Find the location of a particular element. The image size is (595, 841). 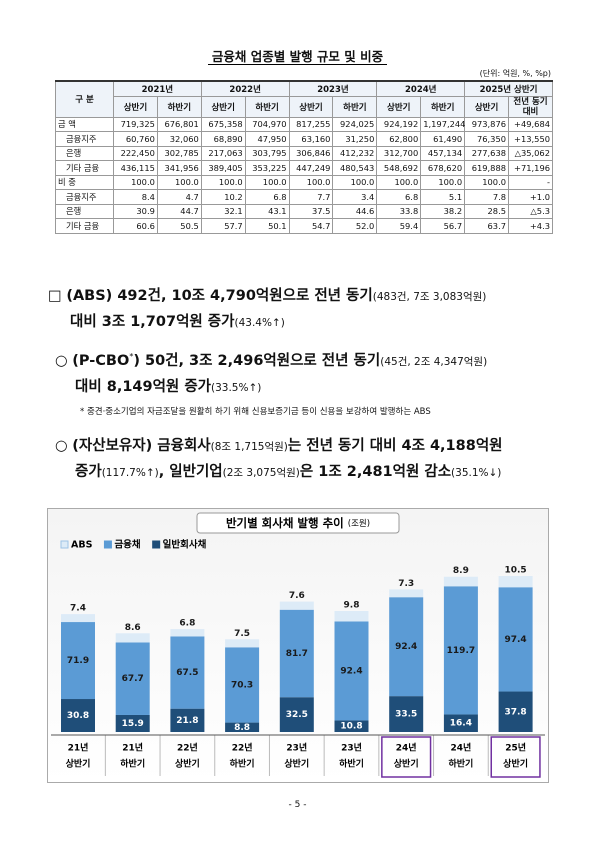

chart-unit: (조원) is located at coordinates (359, 524).